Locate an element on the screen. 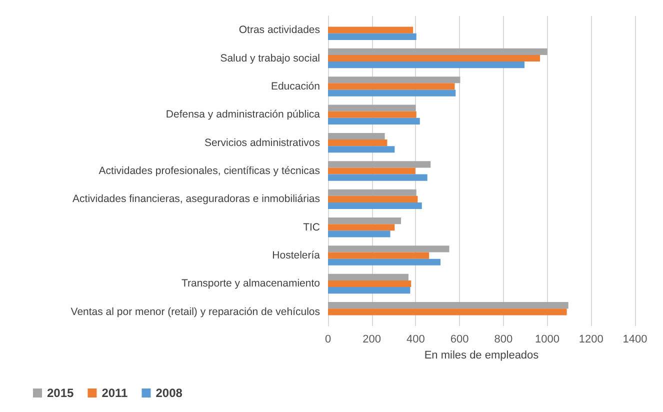 The image size is (663, 412). y-tick-label: Servicios administrativos is located at coordinates (262, 142).